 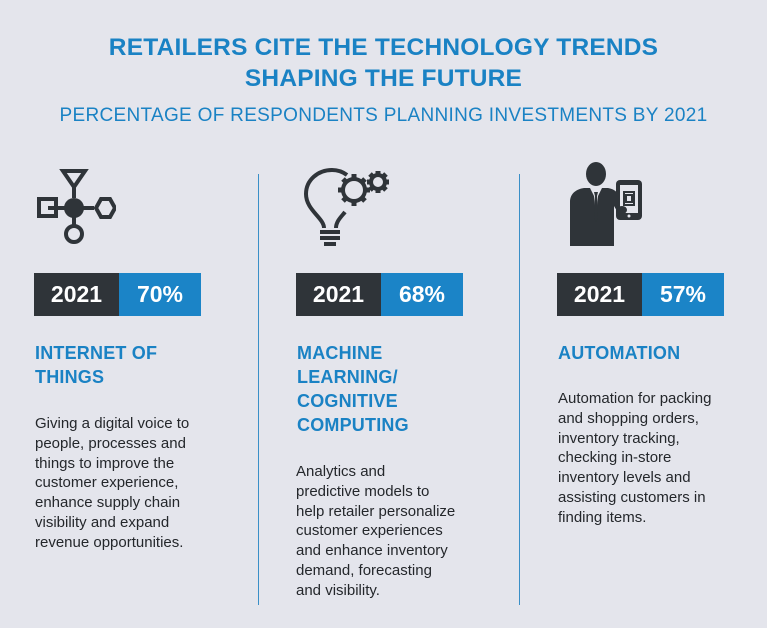 I want to click on percent-value: 57%, so click(x=683, y=294).